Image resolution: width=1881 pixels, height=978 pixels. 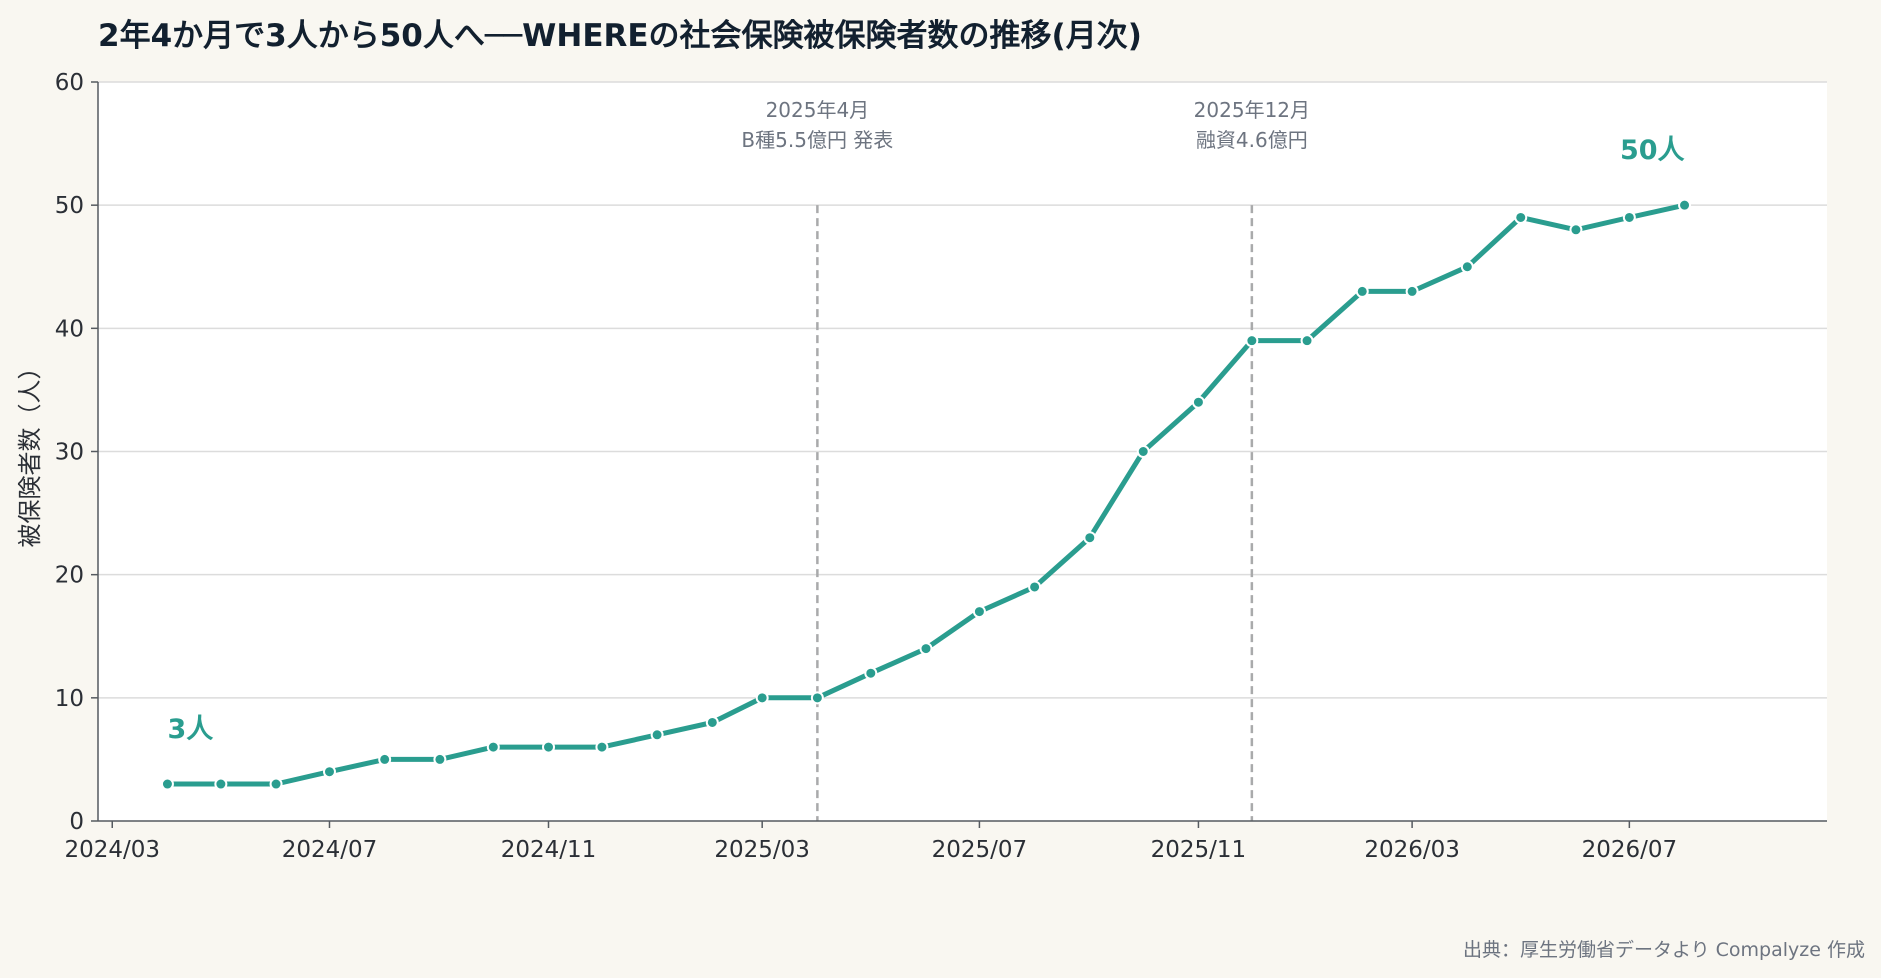 What do you see at coordinates (69, 576) in the screenshot?
I see `y-tick-label: 20` at bounding box center [69, 576].